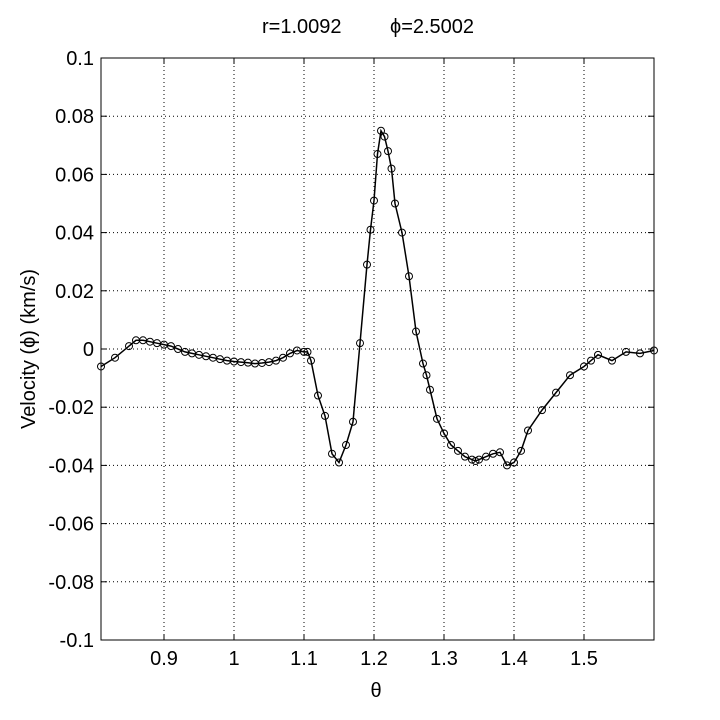  Describe the element at coordinates (375, 691) in the screenshot. I see `x-axis-label: θ` at that location.